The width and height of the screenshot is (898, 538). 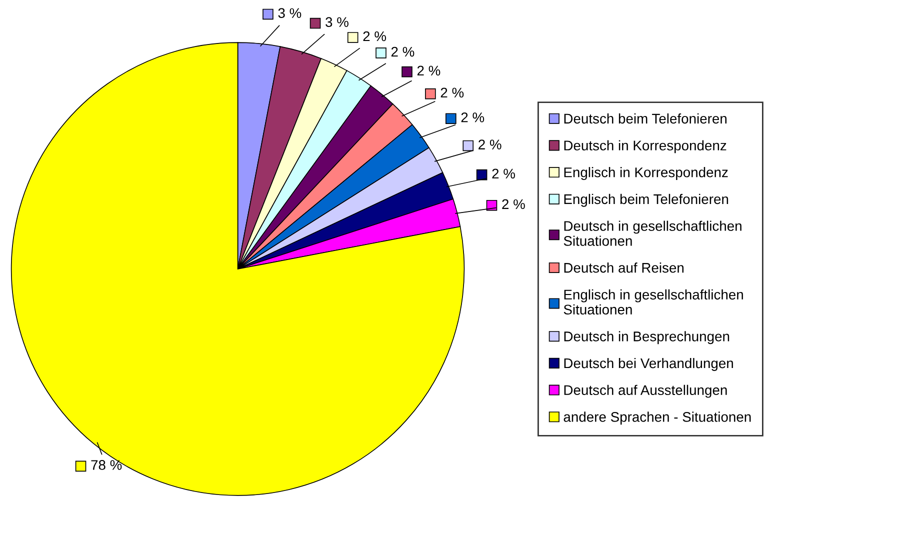 I want to click on legend-label: Deutsch bei Verhandlungen, so click(x=648, y=364).